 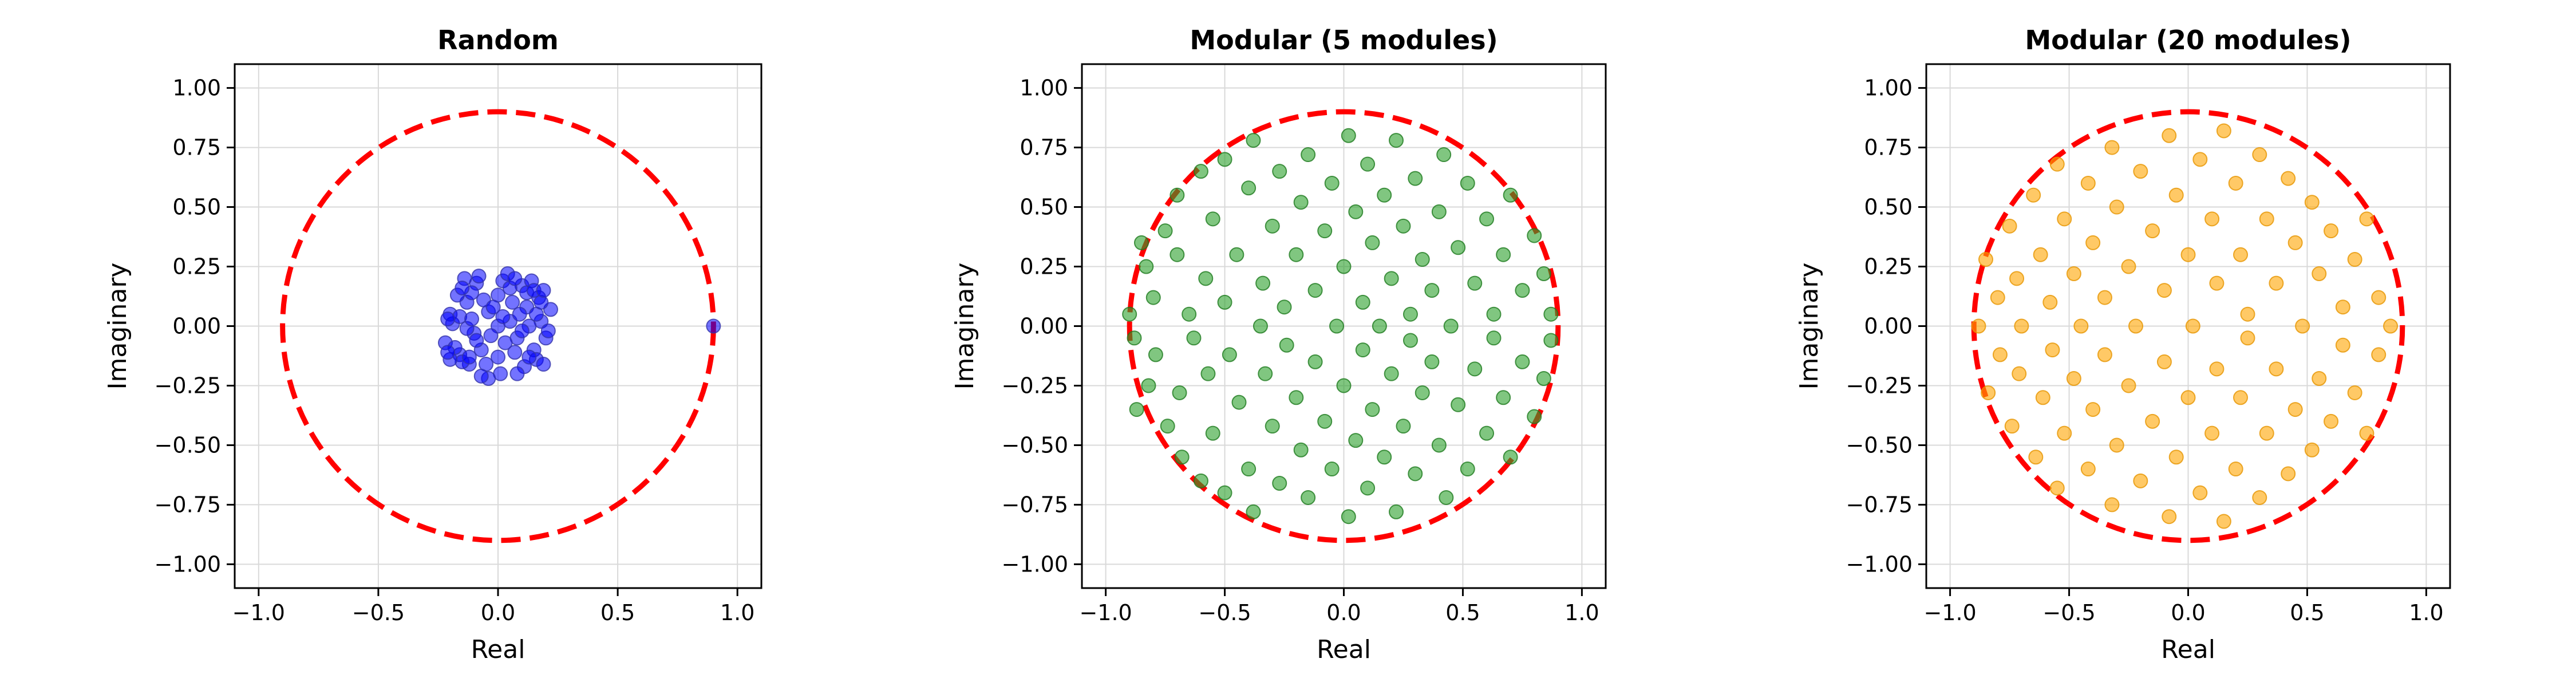 What do you see at coordinates (1044, 266) in the screenshot?
I see `y-tick-label: 0.25` at bounding box center [1044, 266].